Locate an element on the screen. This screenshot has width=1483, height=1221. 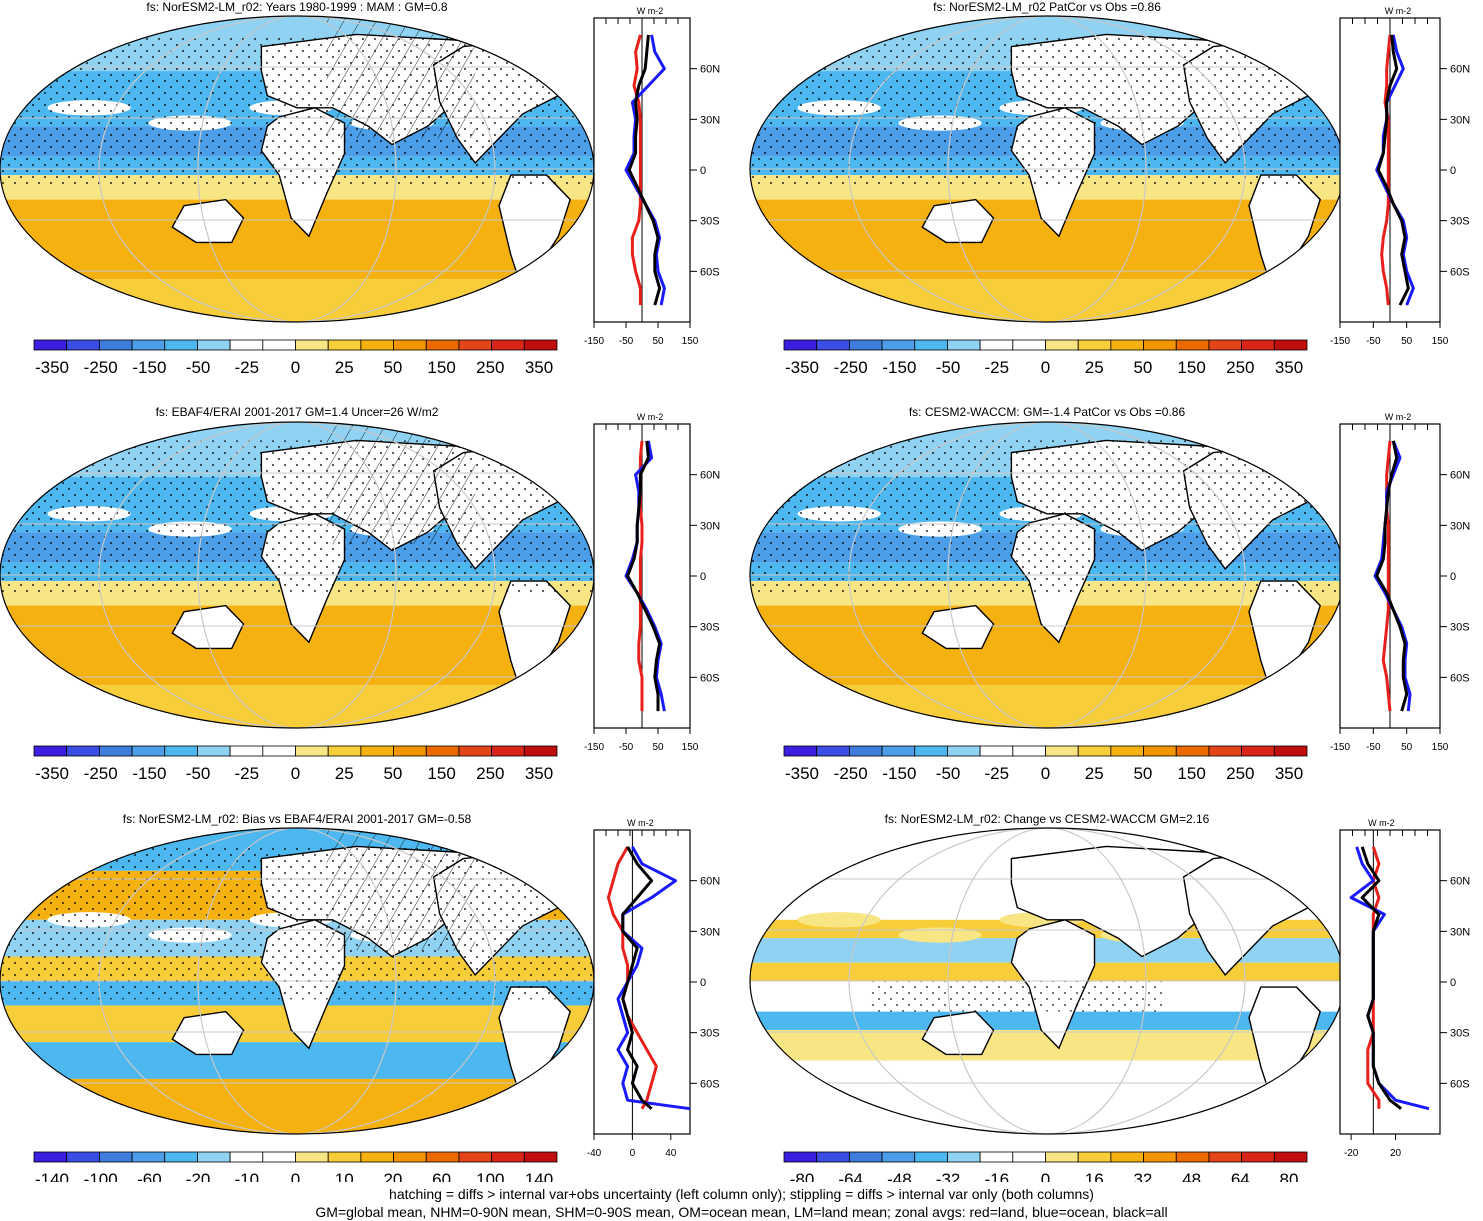
colorbar-label: -64 is located at coordinates (850, 1176).